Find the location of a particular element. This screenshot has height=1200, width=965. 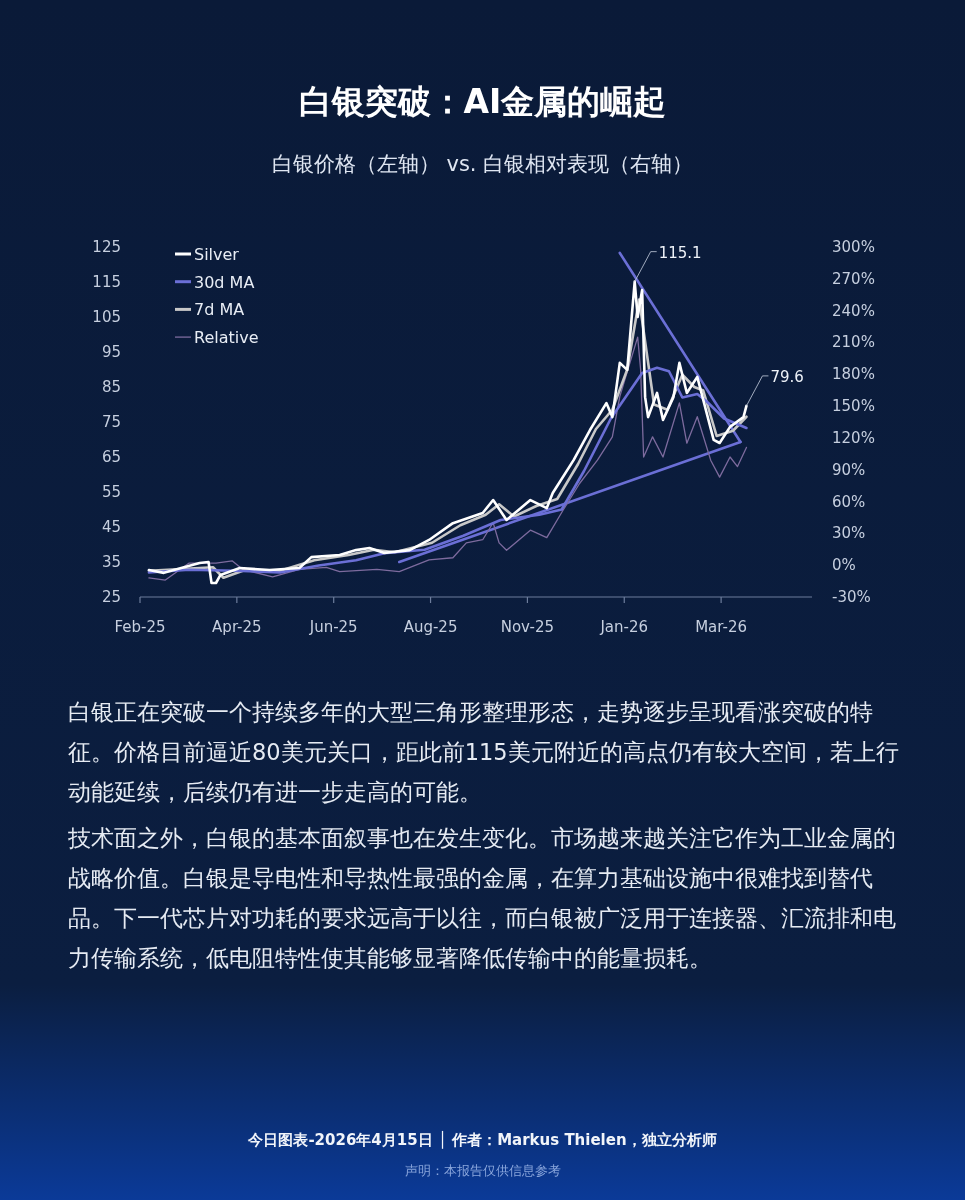

text: 白银正在突破一个持续多年的大型三角形整理形态，走势逐步呈现看涨突破的特征。价格目前逼近80美元关口，距此前115美元附近的高点仍有较大空间，若上行动能延续，后续仍有进一步走高的可能。 is located at coordinates (484, 752).